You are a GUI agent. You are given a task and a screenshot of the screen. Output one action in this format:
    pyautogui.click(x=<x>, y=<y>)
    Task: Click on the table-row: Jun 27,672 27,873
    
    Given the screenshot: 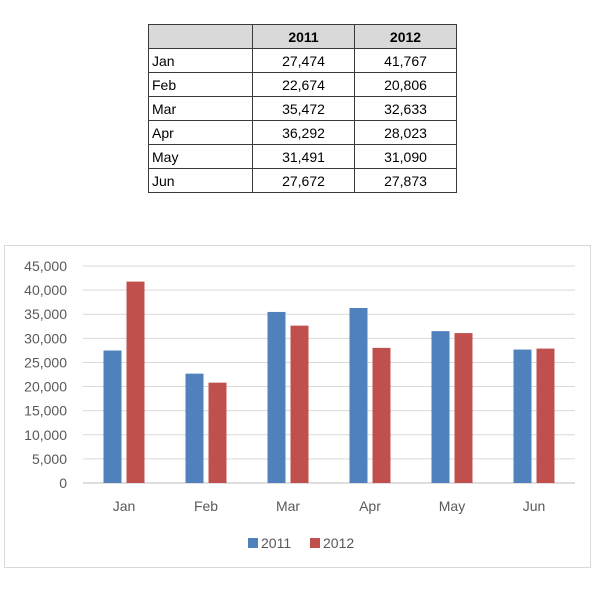 What is the action you would take?
    pyautogui.click(x=302, y=180)
    